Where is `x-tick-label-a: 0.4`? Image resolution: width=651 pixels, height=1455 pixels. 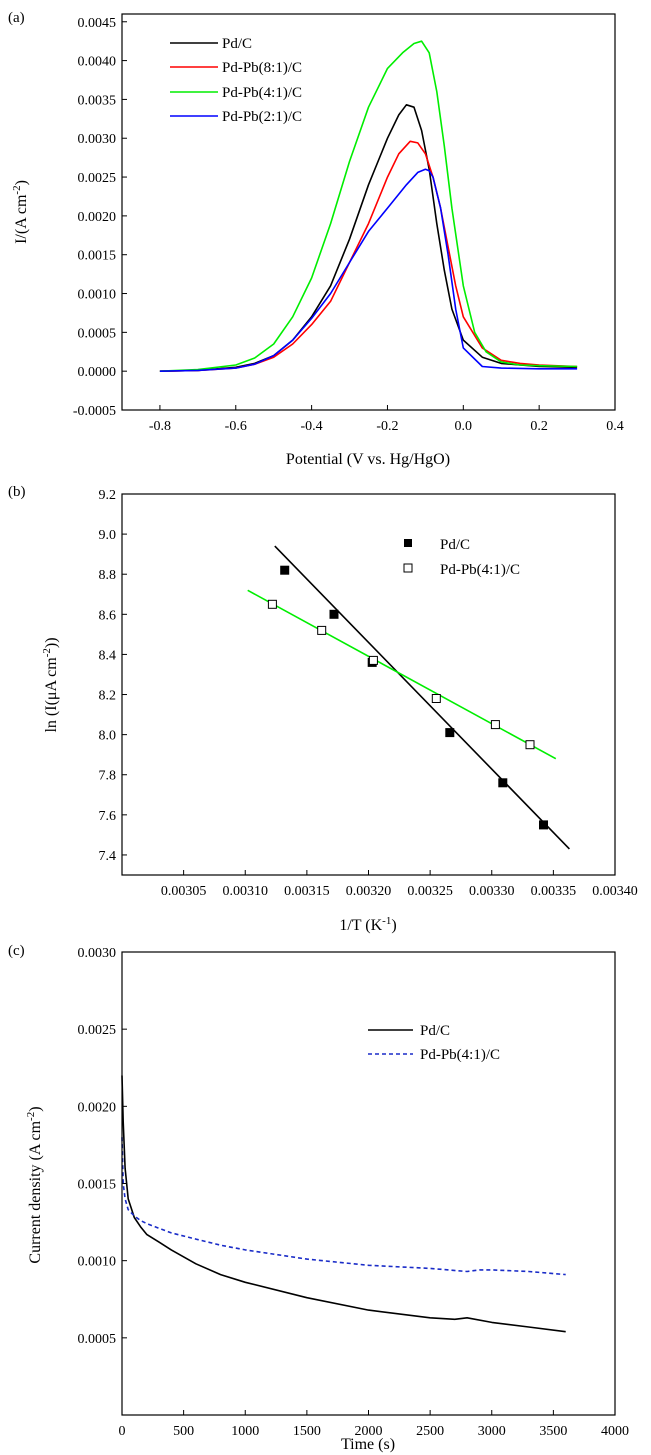
x-tick-label-a: 0.4 is located at coordinates (615, 426).